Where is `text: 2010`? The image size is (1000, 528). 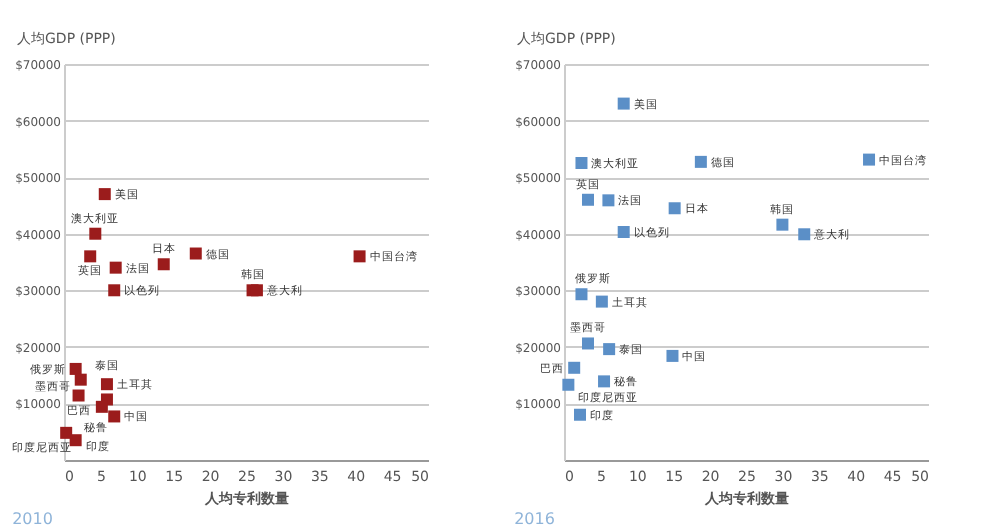
text: 2010 is located at coordinates (32, 519).